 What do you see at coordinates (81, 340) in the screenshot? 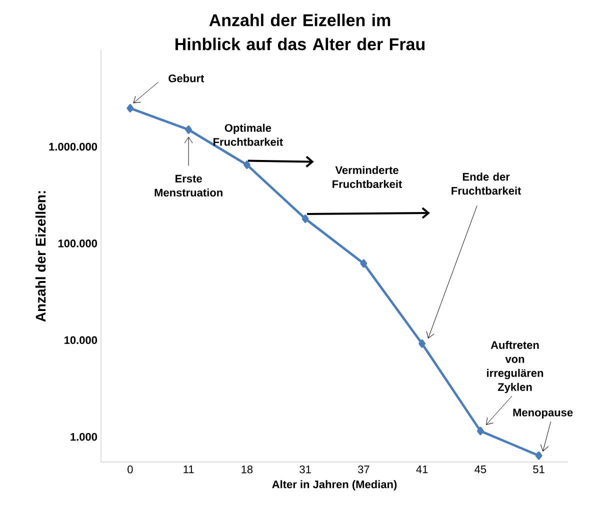
I see `y-tick-label: 10.000` at bounding box center [81, 340].